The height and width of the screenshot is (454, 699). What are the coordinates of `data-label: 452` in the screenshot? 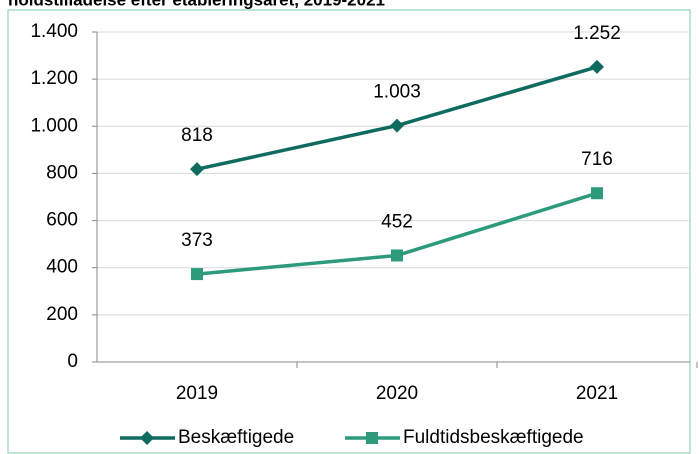 It's located at (397, 221).